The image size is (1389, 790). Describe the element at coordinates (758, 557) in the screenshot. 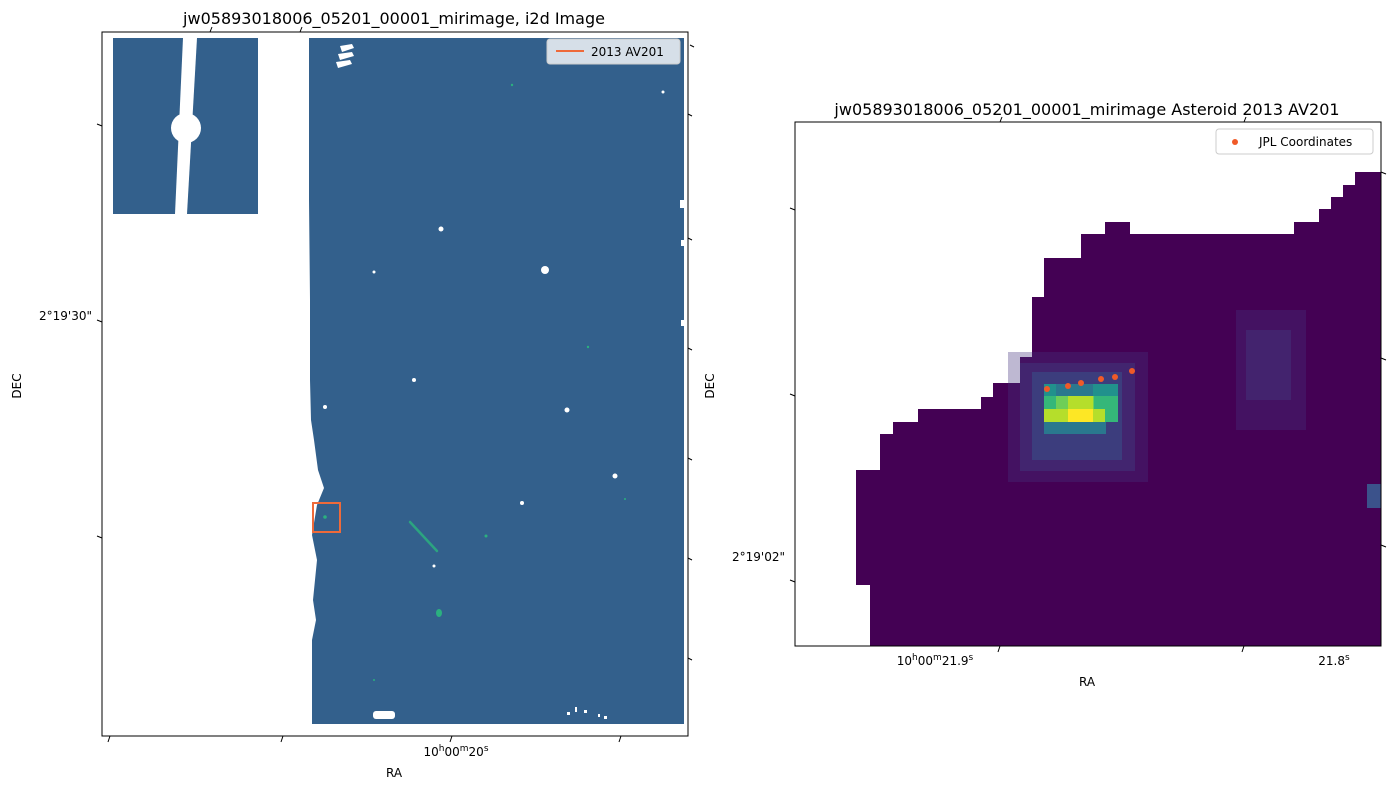

I see `right-y-tick-label: 2°19'02"` at that location.